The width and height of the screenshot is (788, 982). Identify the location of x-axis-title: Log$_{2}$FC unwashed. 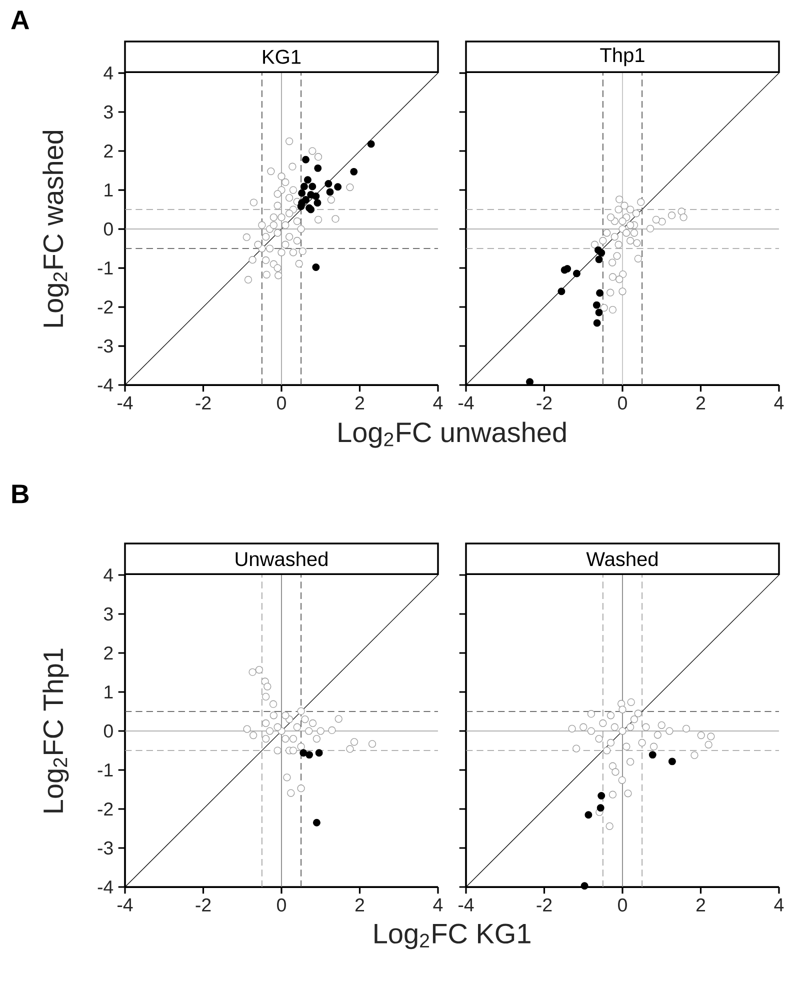
(452, 435).